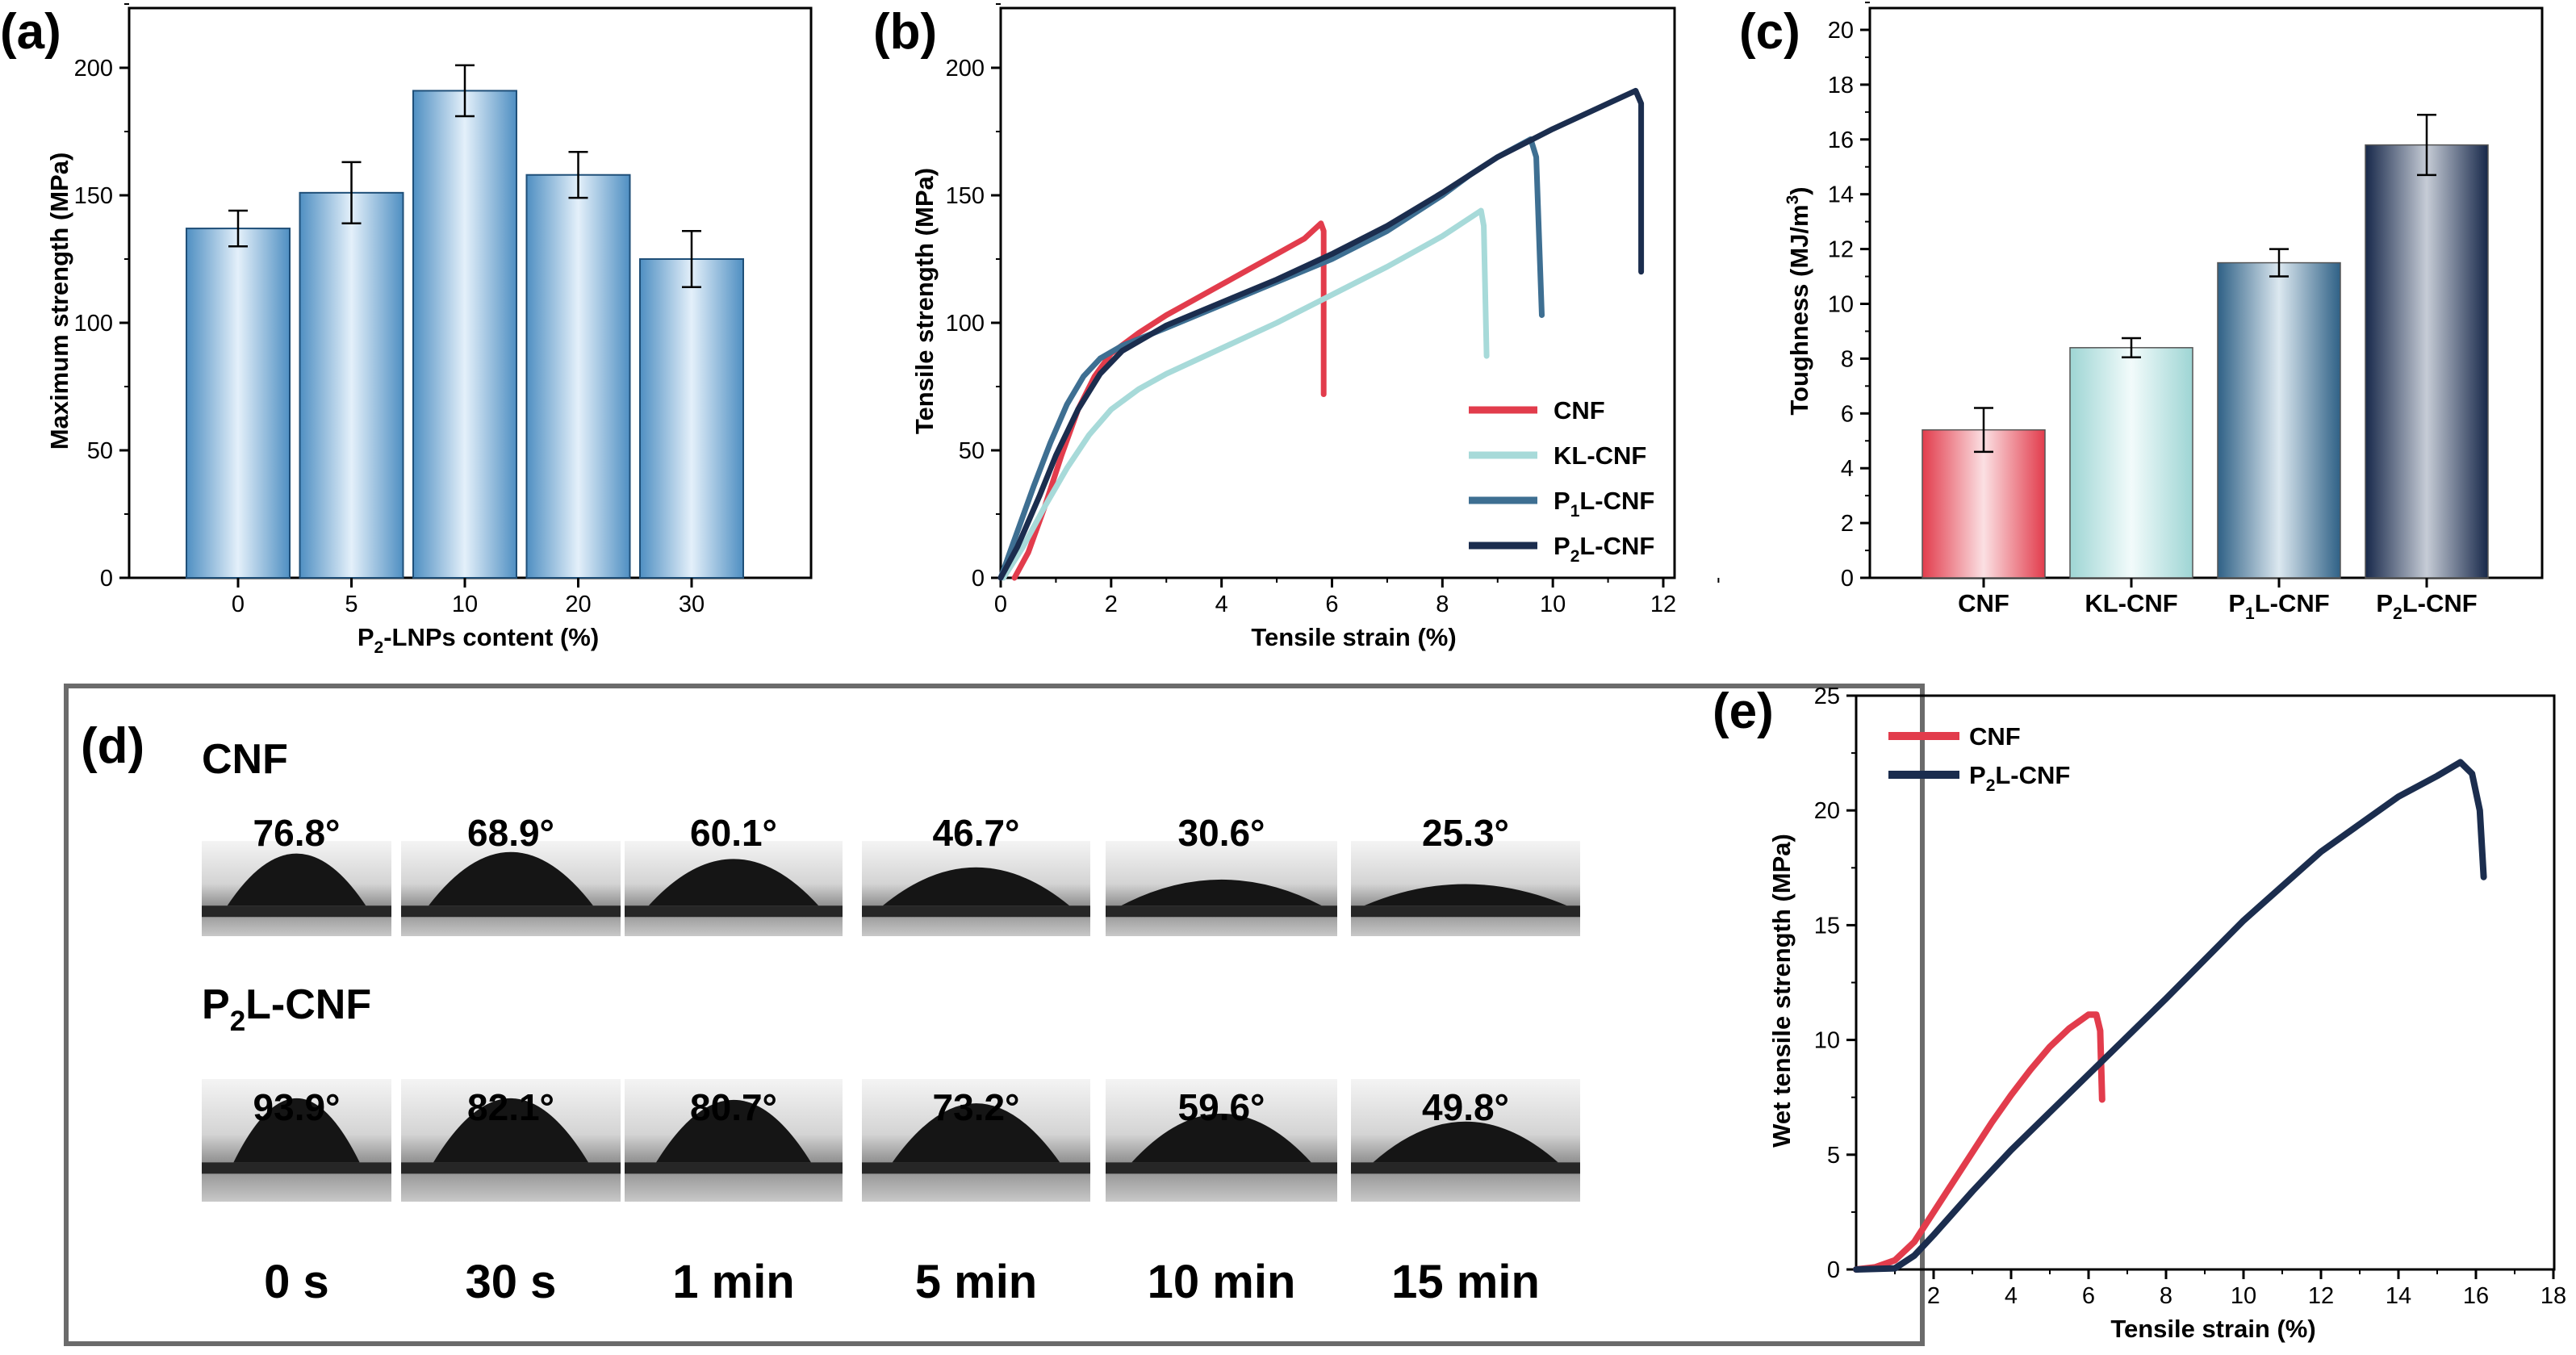 Image resolution: width=2576 pixels, height=1355 pixels. Describe the element at coordinates (976, 833) in the screenshot. I see `contact-angle-label: 46.7°` at that location.